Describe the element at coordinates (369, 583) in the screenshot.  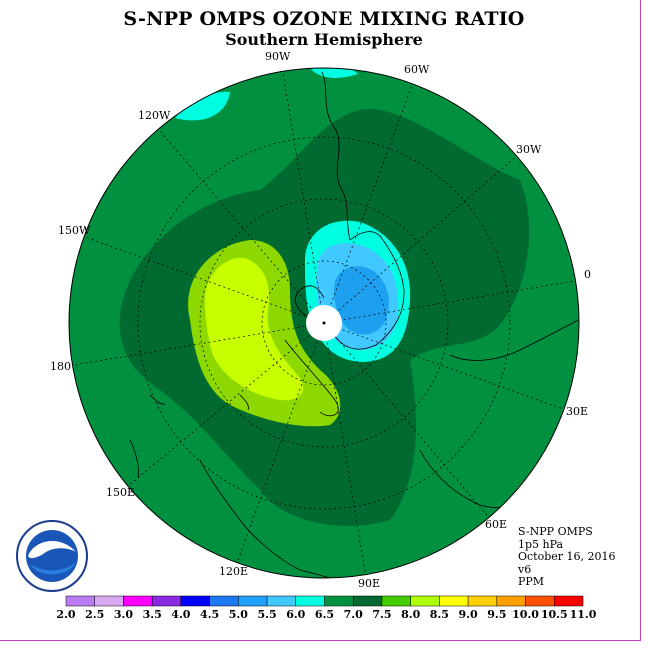
I see `lon-label-90e: 90E` at that location.